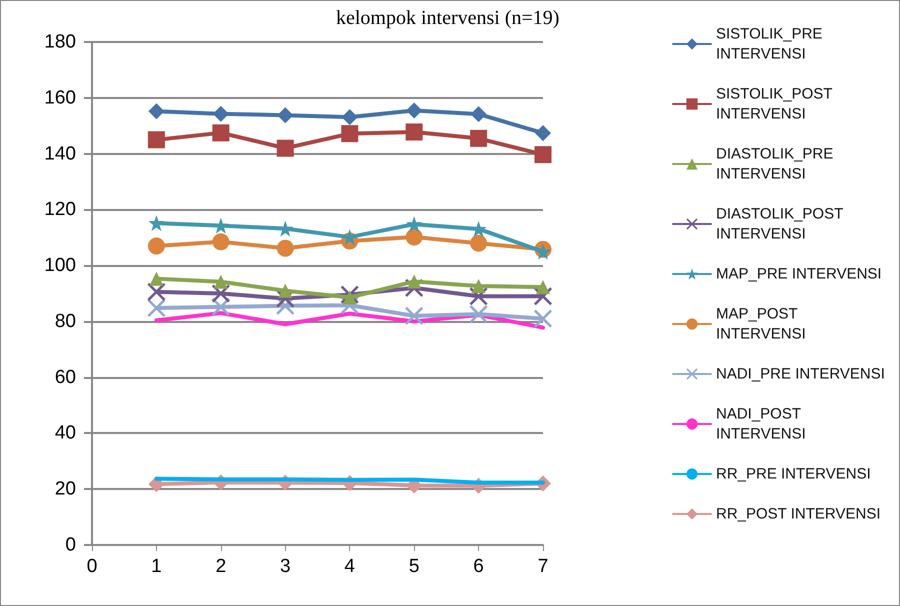 The image size is (900, 606). What do you see at coordinates (60, 209) in the screenshot?
I see `y-tick-label: 120` at bounding box center [60, 209].